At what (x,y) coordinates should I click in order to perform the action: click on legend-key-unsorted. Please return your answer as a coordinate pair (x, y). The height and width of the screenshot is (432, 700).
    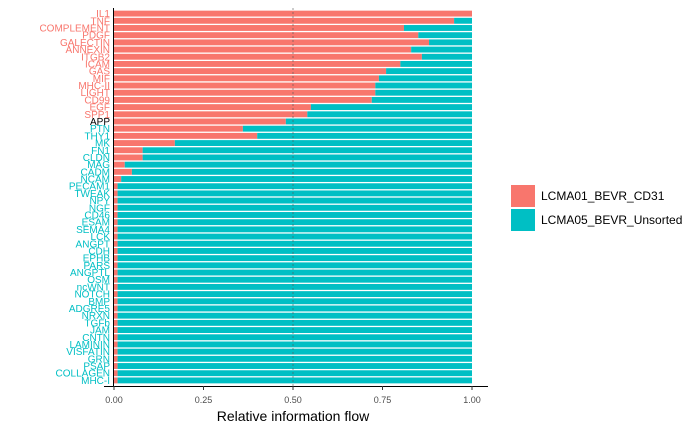
    Looking at the image, I should click on (523, 220).